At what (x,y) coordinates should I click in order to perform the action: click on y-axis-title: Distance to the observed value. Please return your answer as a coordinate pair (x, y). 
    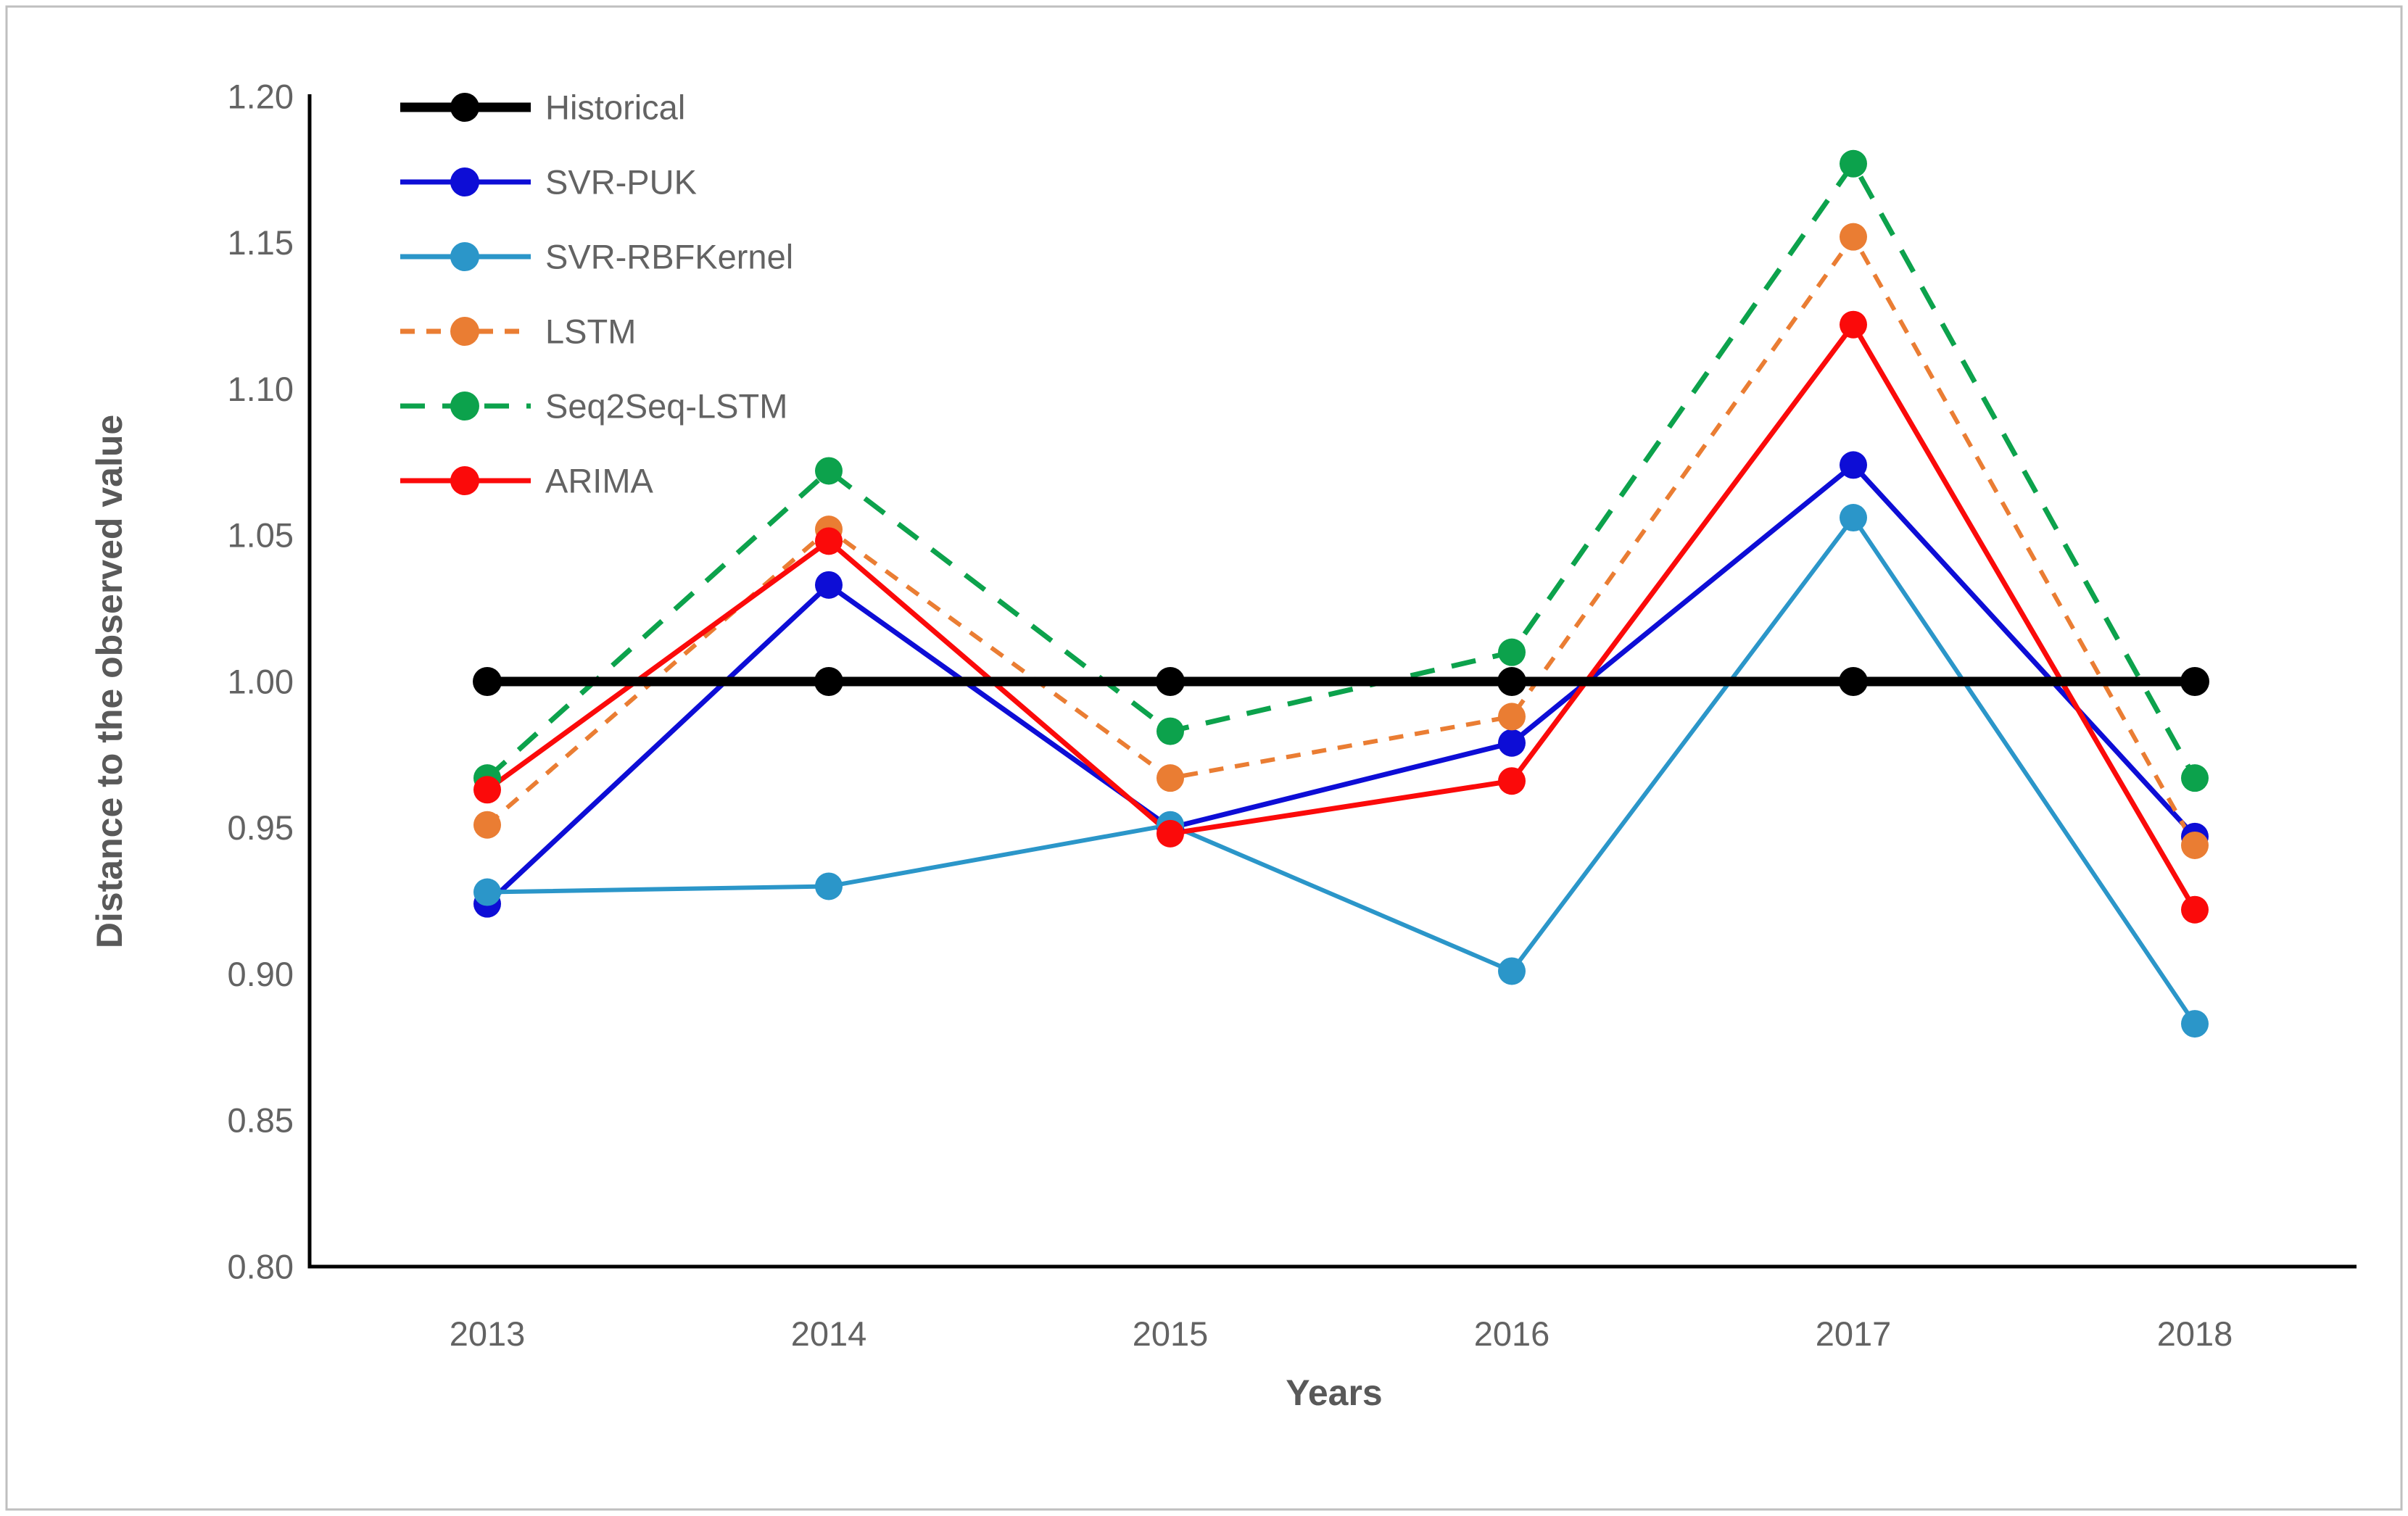
    Looking at the image, I should click on (109, 681).